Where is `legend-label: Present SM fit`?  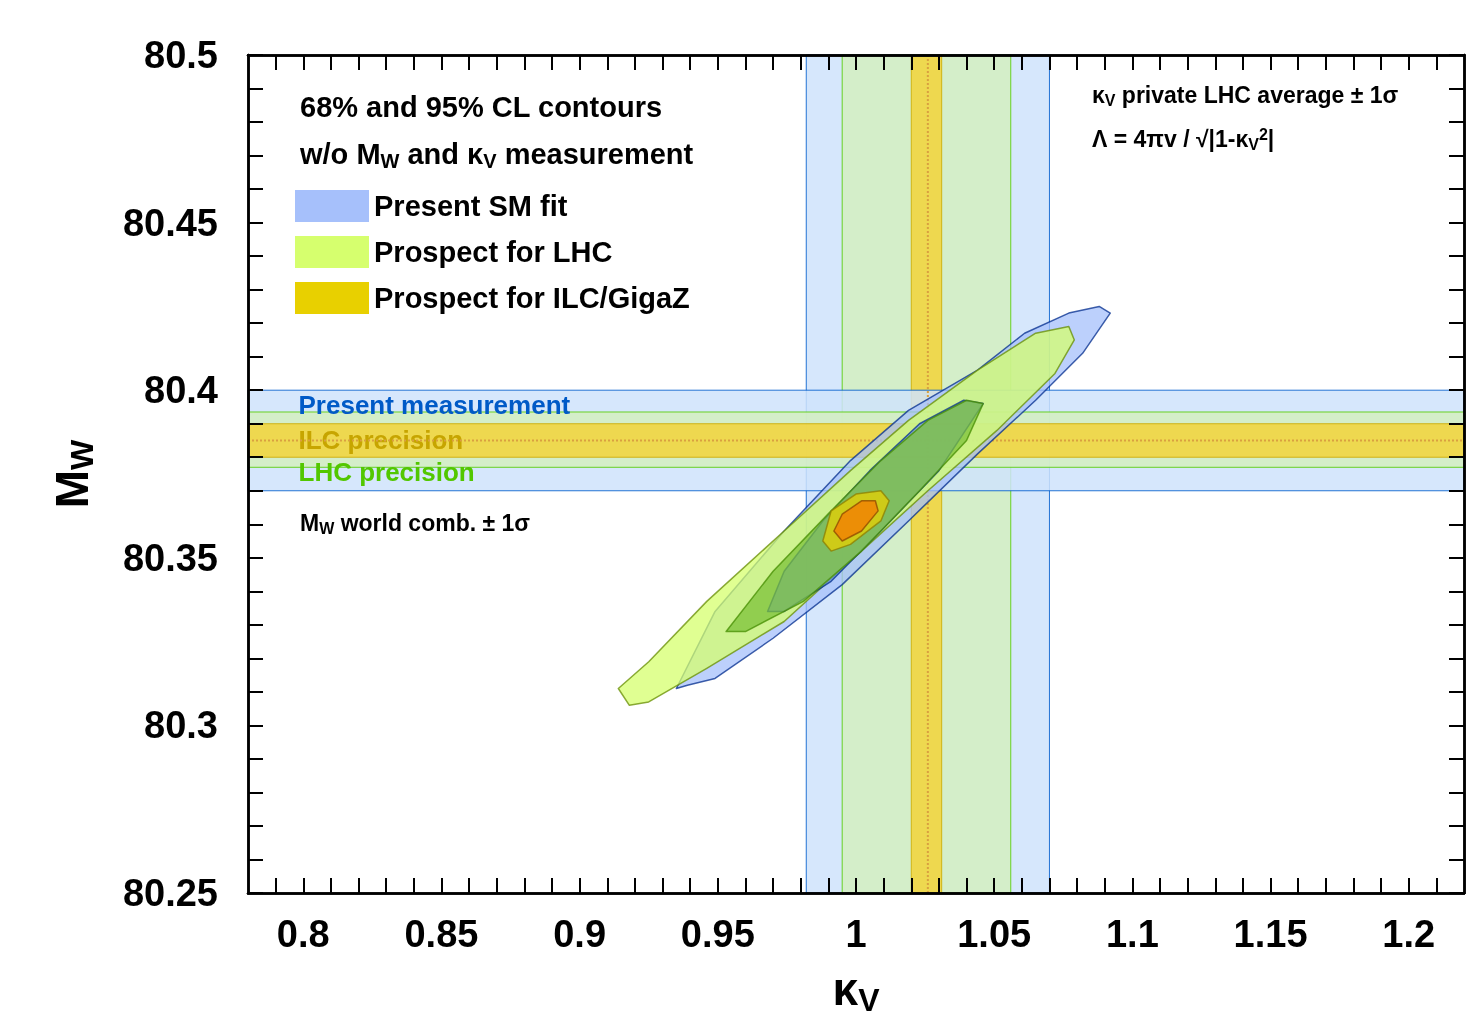 legend-label: Present SM fit is located at coordinates (471, 206).